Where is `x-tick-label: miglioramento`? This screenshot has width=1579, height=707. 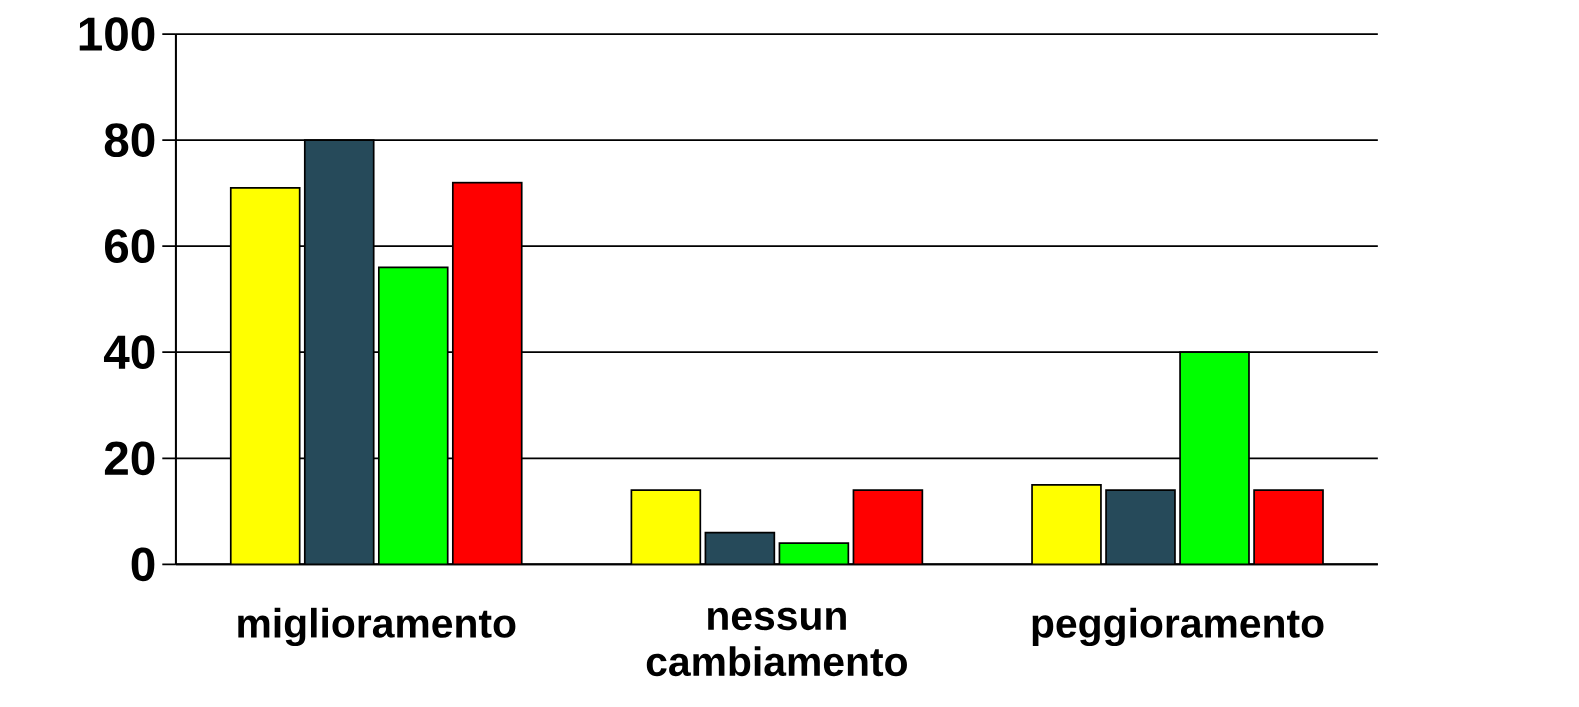
x-tick-label: miglioramento is located at coordinates (377, 627).